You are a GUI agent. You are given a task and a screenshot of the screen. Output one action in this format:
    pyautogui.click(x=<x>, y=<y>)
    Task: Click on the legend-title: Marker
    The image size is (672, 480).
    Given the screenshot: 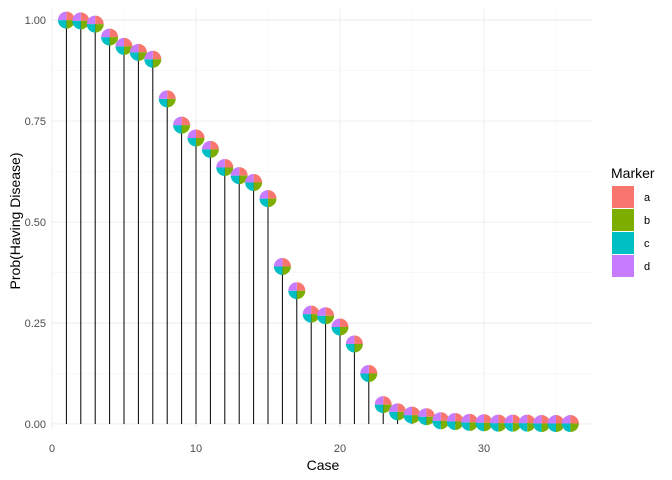 What is the action you would take?
    pyautogui.click(x=633, y=173)
    